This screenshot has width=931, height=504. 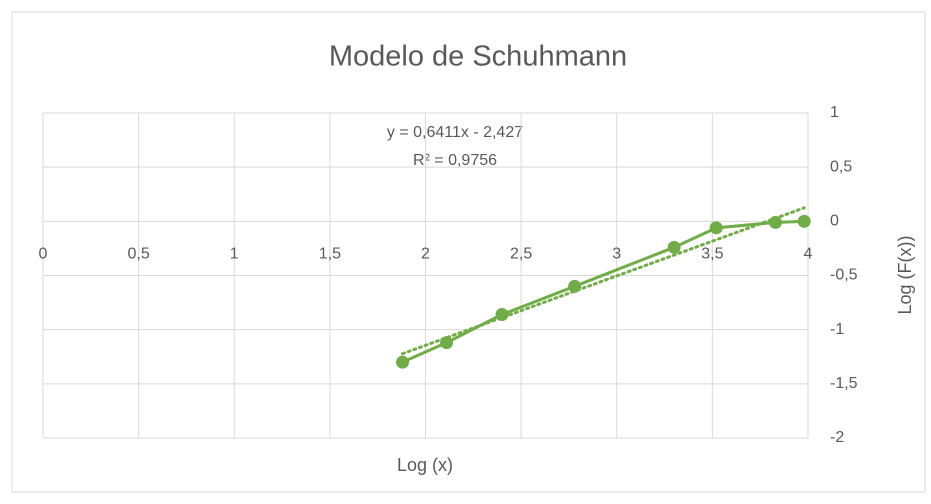 What do you see at coordinates (425, 254) in the screenshot?
I see `x-tick-label: 2` at bounding box center [425, 254].